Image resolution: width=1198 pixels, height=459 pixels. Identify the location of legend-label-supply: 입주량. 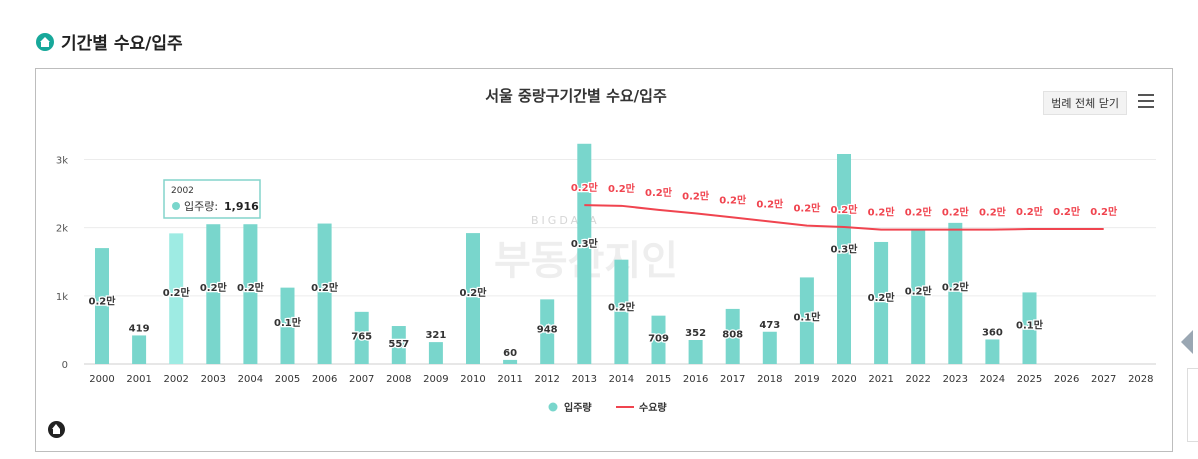
(578, 407).